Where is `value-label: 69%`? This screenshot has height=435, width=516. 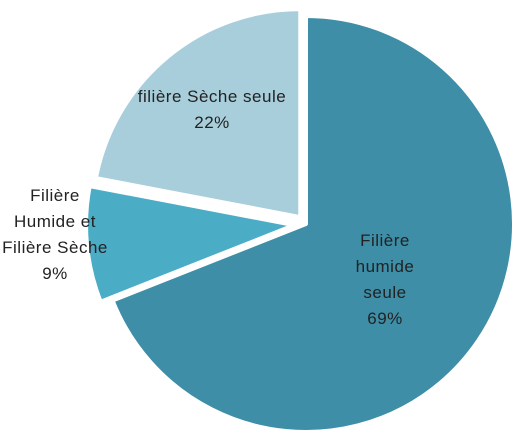
value-label: 69% is located at coordinates (385, 318).